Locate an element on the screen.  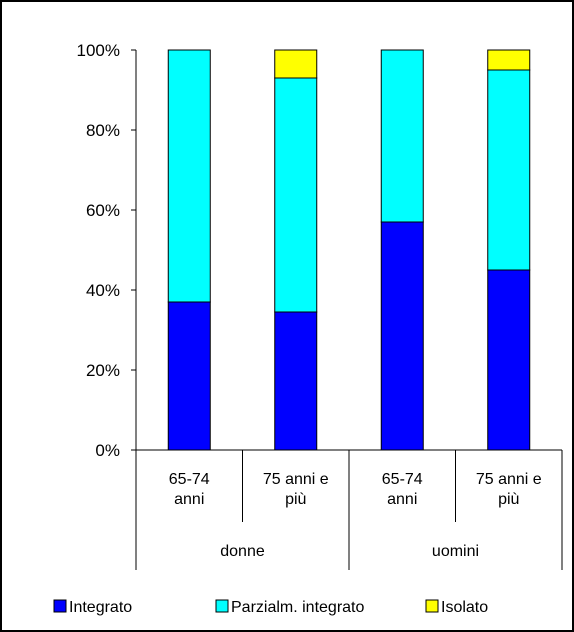
legend: Integrato Parzialm. integrato Isolato is located at coordinates (270, 607).